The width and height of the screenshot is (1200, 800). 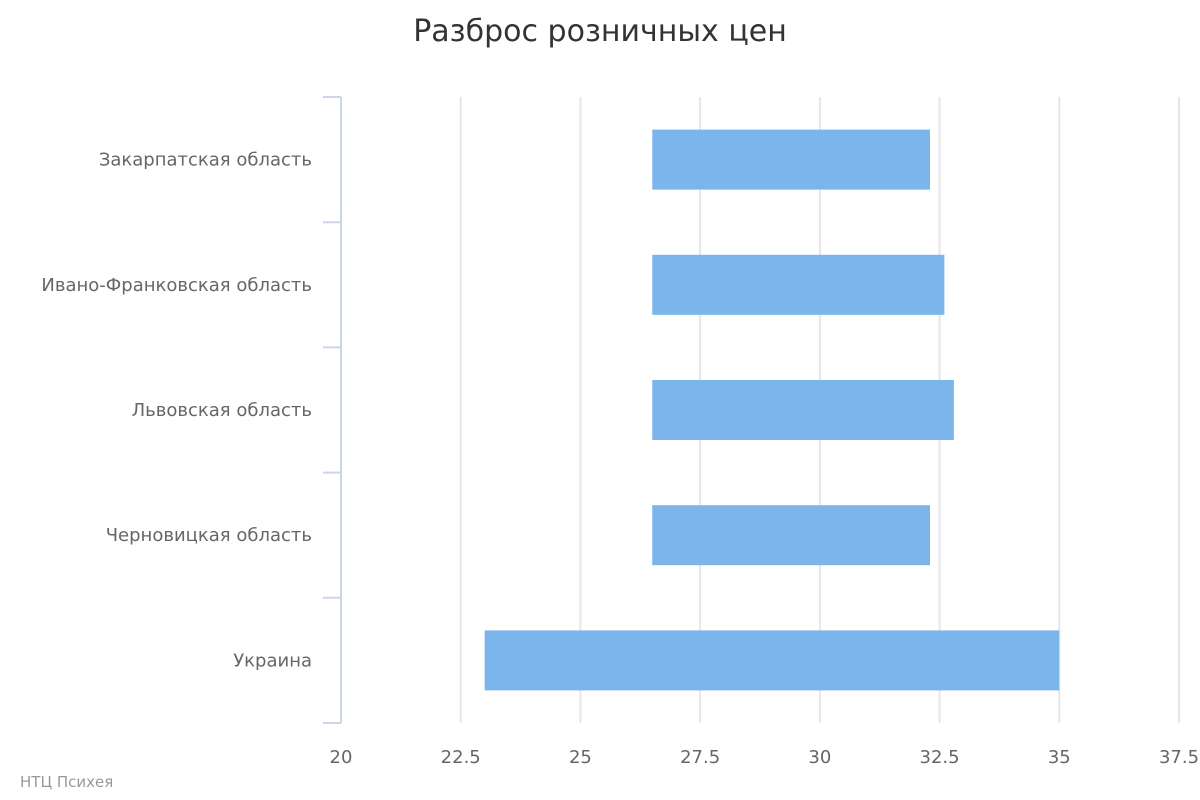 What do you see at coordinates (209, 535) in the screenshot?
I see `category-label: Черновицкая область` at bounding box center [209, 535].